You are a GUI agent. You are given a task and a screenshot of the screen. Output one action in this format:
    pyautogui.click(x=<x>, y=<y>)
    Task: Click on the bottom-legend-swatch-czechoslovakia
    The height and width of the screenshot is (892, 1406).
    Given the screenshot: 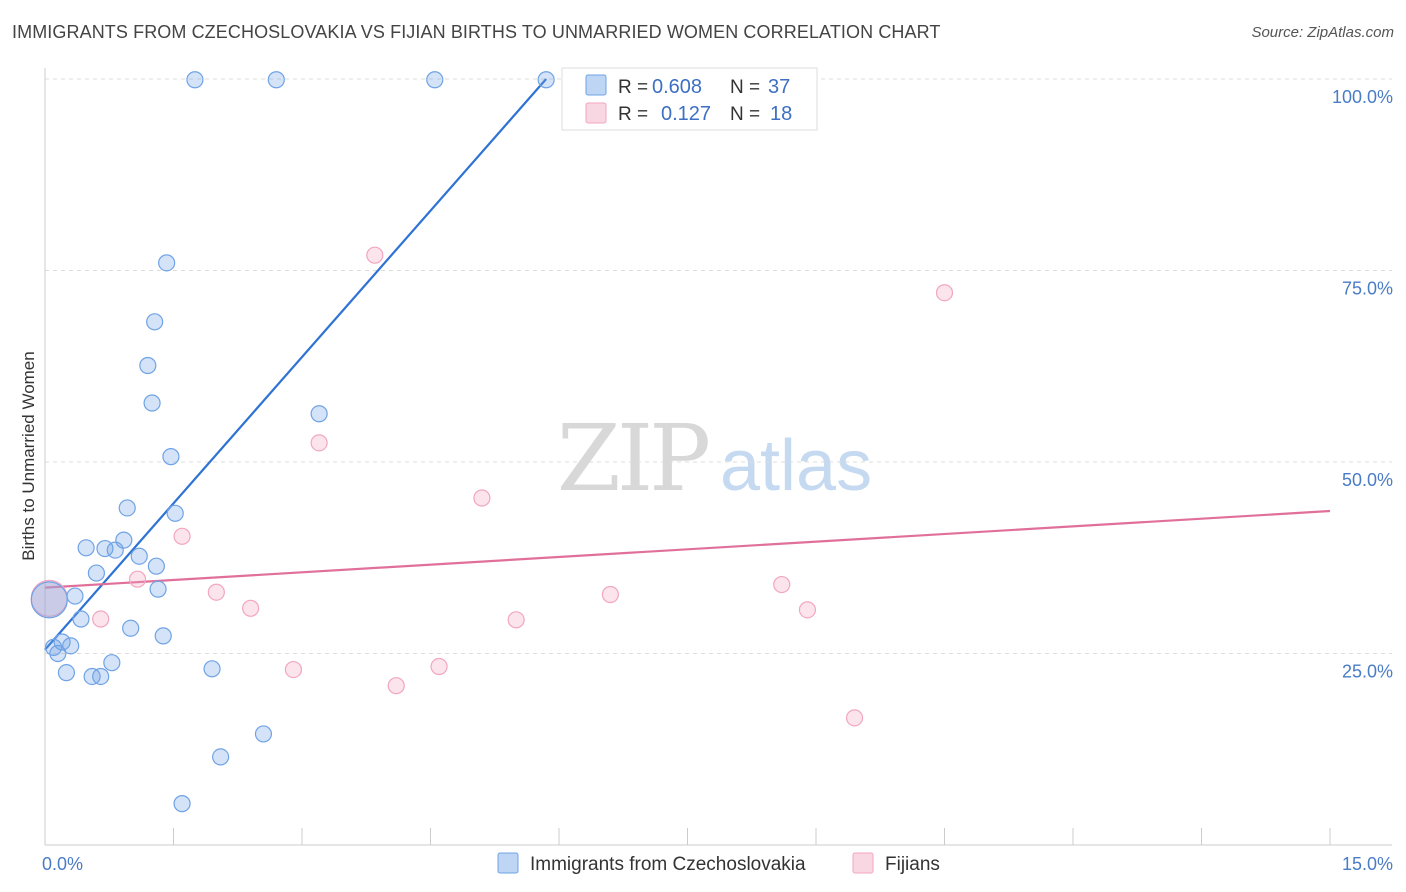 What is the action you would take?
    pyautogui.click(x=508, y=863)
    